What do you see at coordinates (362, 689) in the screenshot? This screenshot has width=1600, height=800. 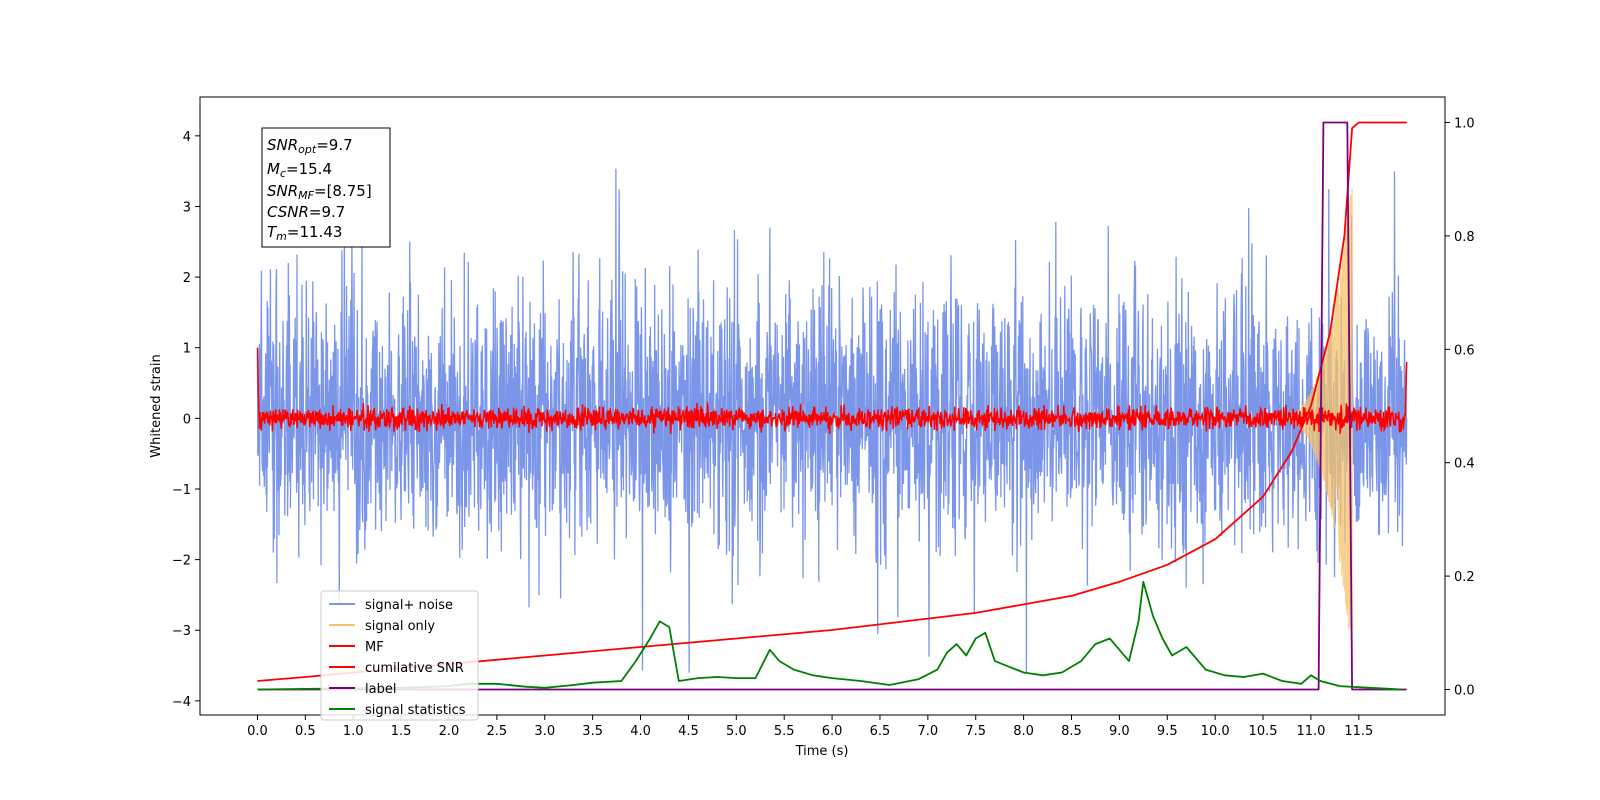 I see `legend-item-label: label` at bounding box center [362, 689].